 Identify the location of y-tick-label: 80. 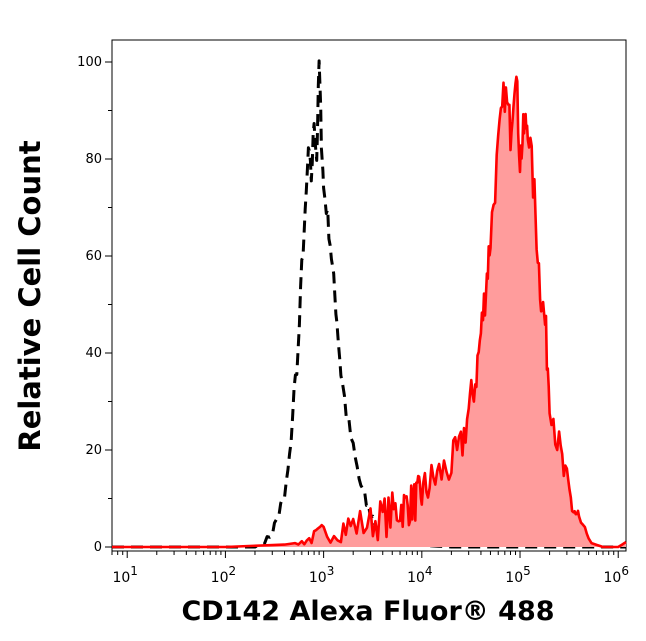
(93, 159).